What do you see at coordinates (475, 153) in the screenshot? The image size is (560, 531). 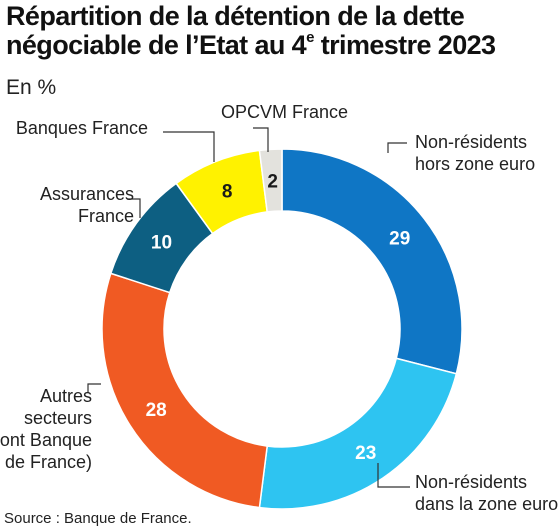 I see `slice-label-0: Non-résidents hors zone euro` at bounding box center [475, 153].